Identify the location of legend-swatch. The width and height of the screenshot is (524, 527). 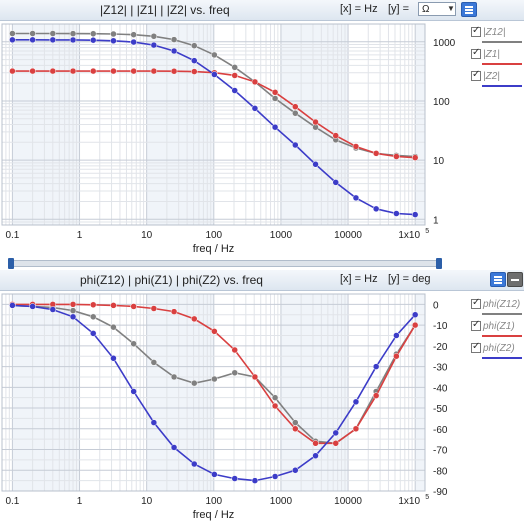
(502, 358).